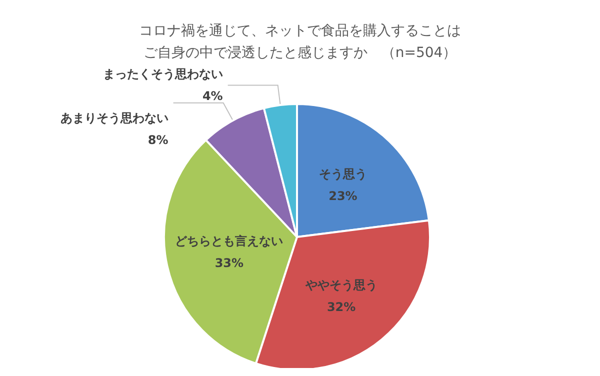 The image size is (600, 376). Describe the element at coordinates (229, 263) in the screenshot. I see `data-label: 33%` at that location.